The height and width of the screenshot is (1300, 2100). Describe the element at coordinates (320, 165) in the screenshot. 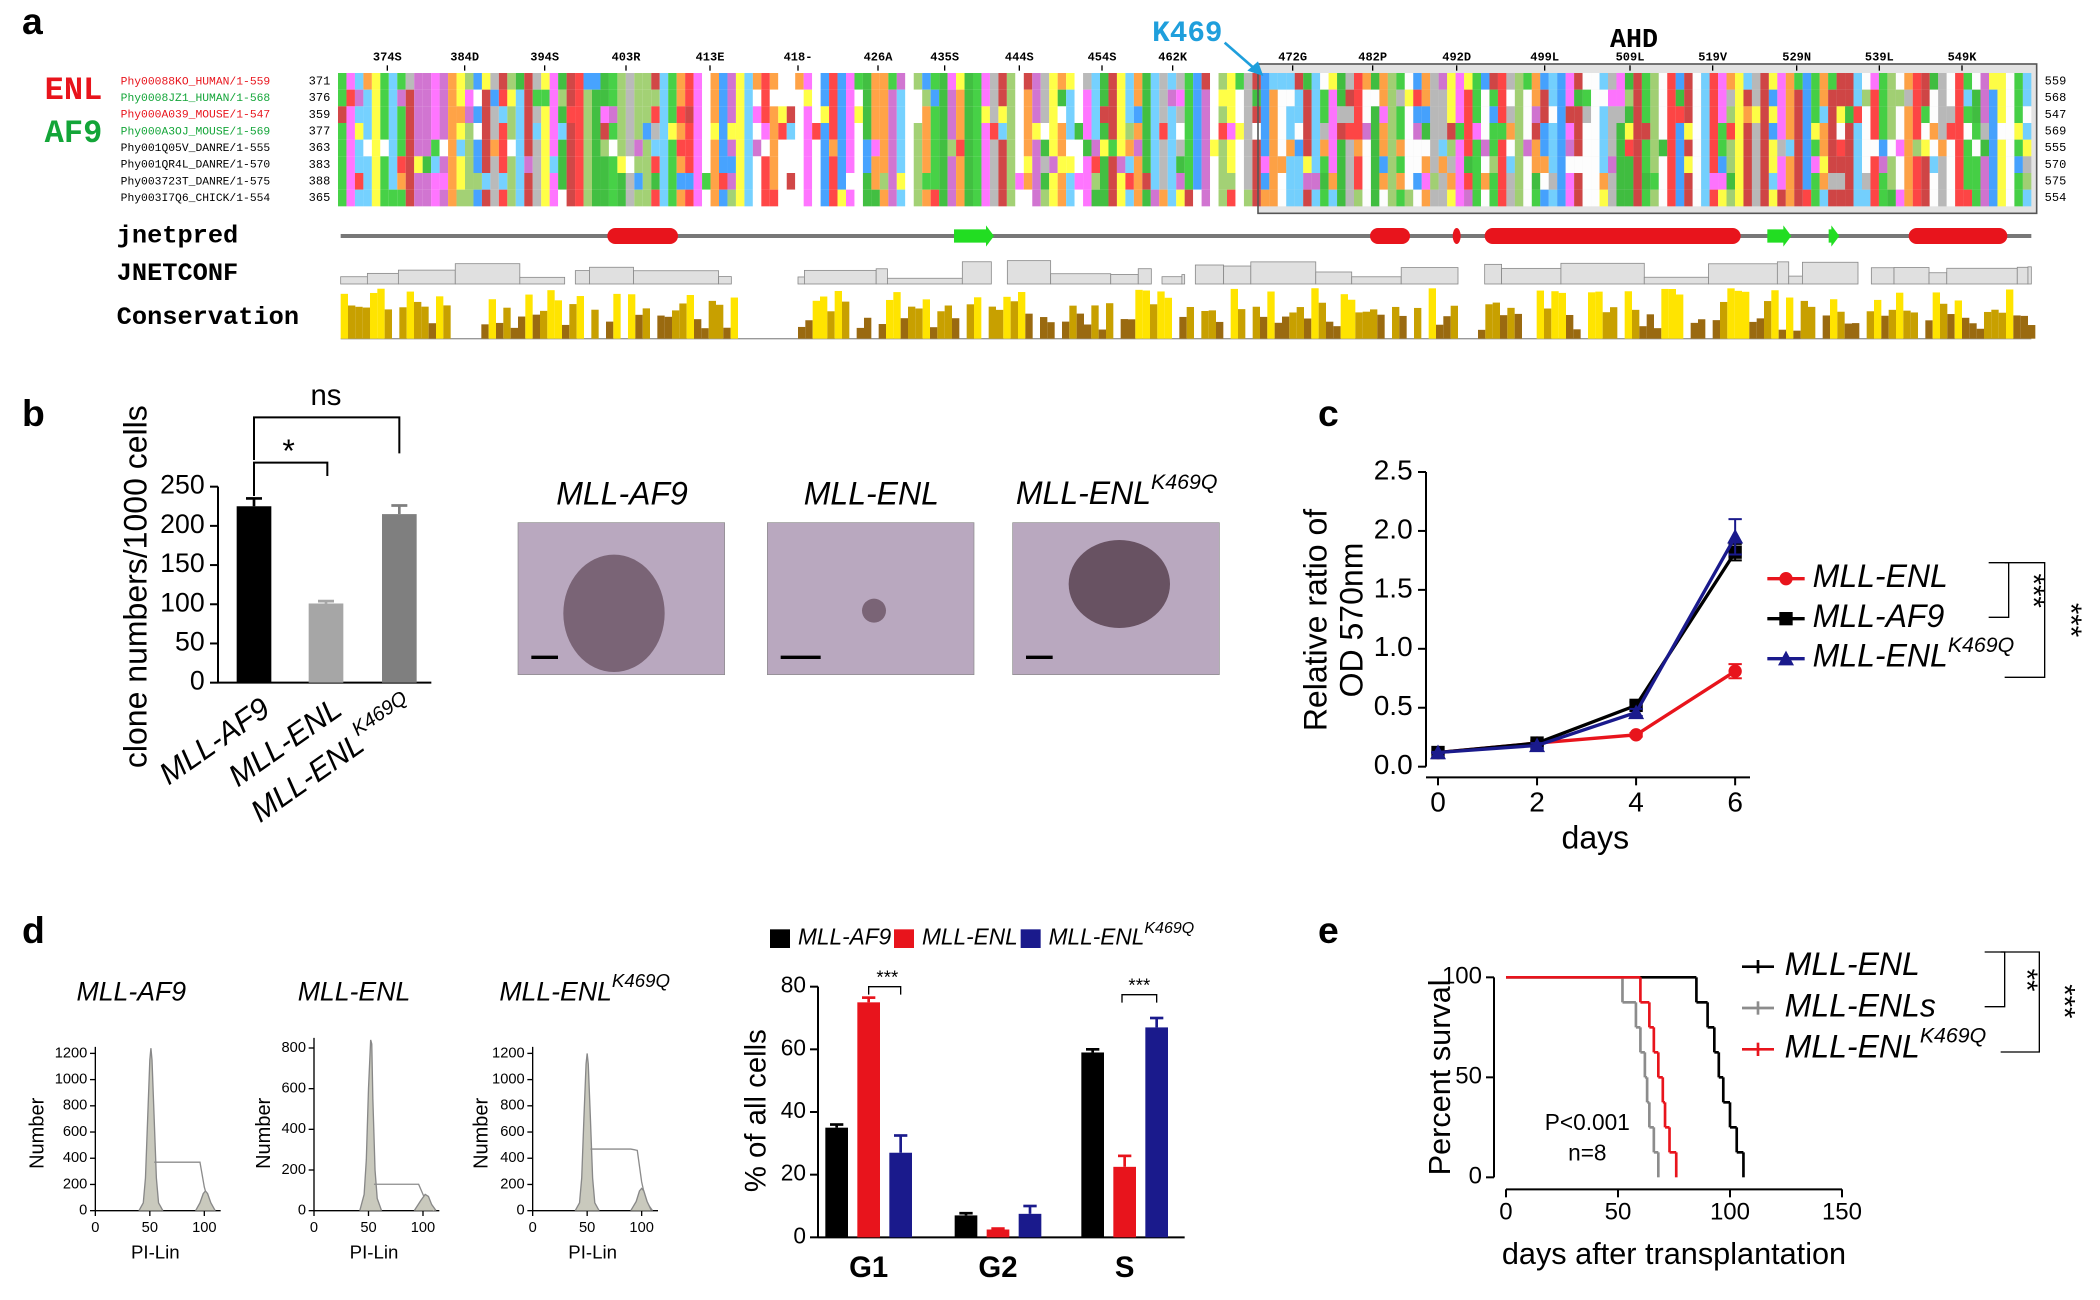

I see `sequence-start: 383` at that location.